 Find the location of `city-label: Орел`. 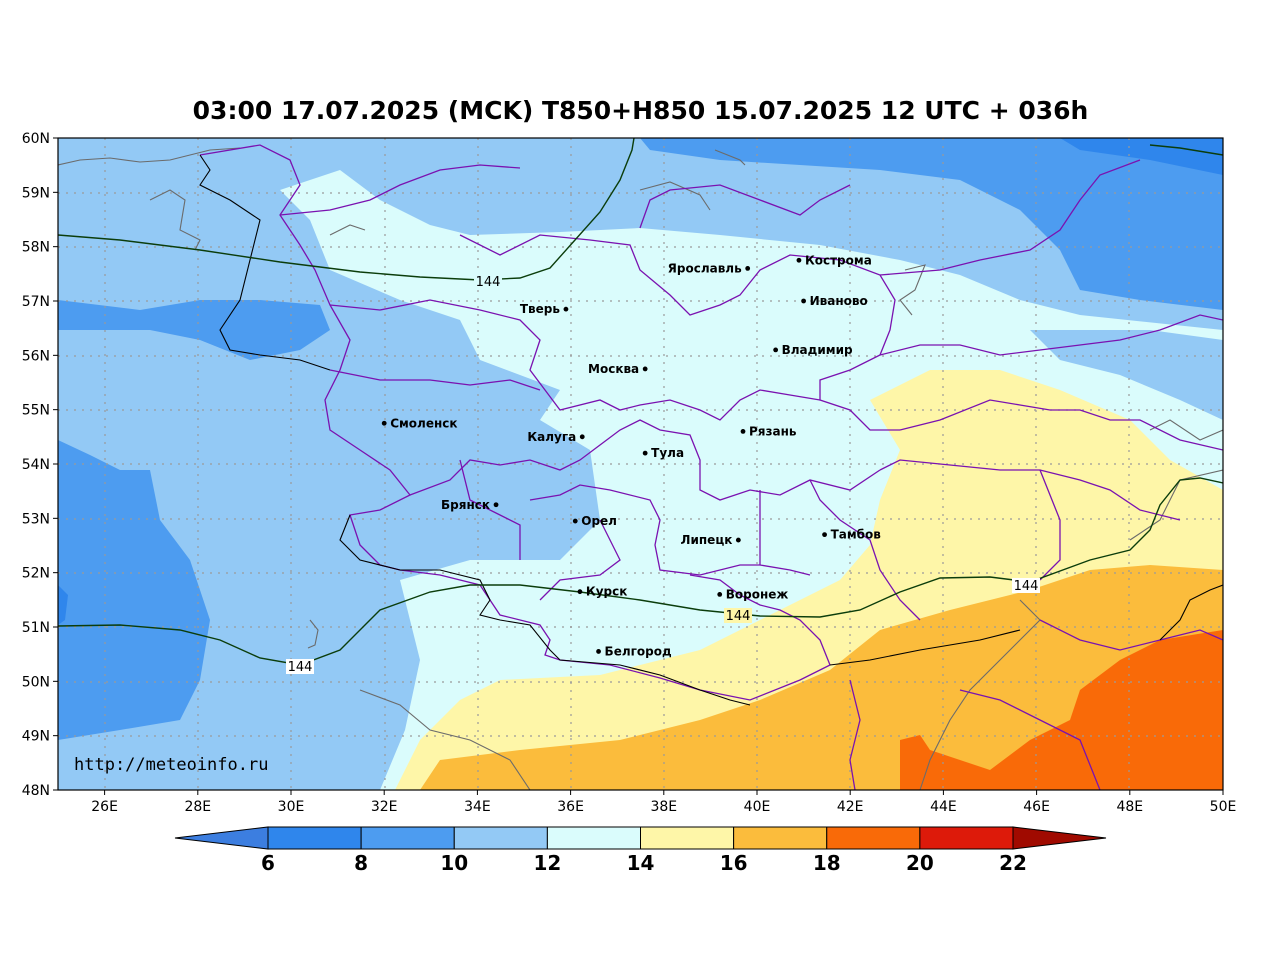

city-label: Орел is located at coordinates (599, 521).